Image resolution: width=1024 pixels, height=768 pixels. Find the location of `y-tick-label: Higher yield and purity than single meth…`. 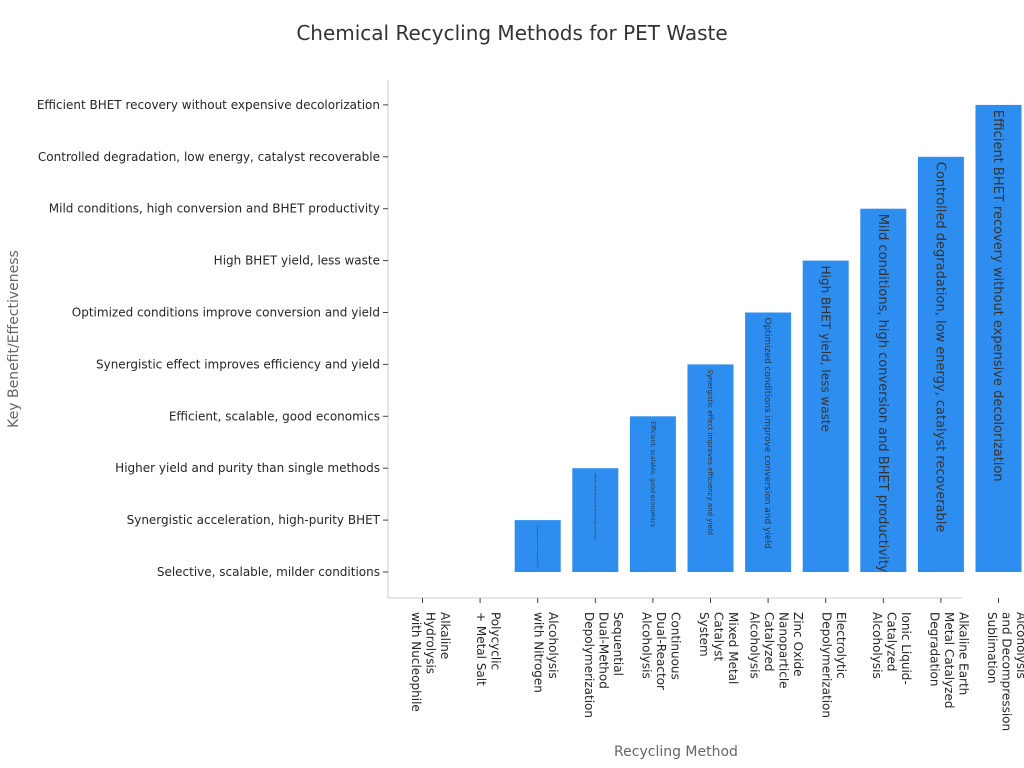

y-tick-label: Higher yield and purity than single meth… is located at coordinates (247, 468).